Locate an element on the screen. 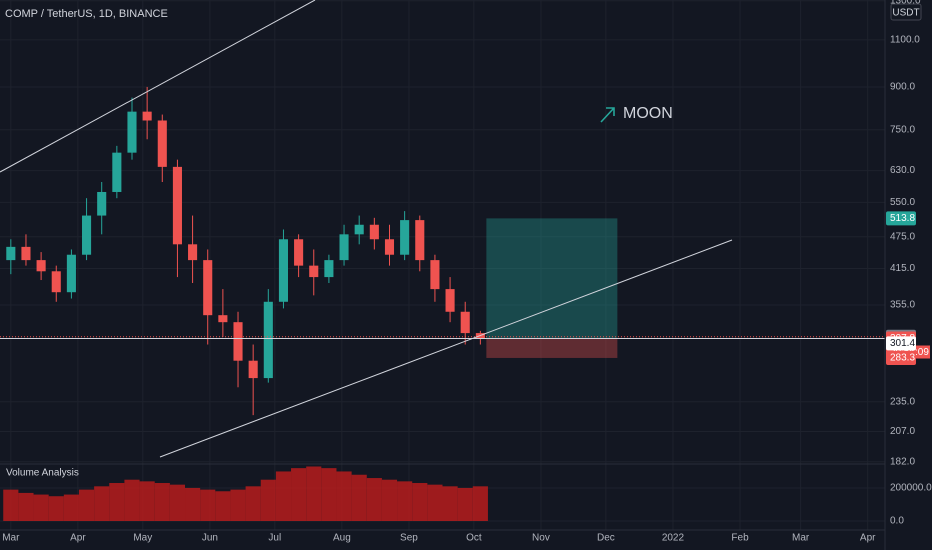 The image size is (932, 550). x-tick-label: Nov is located at coordinates (541, 538).